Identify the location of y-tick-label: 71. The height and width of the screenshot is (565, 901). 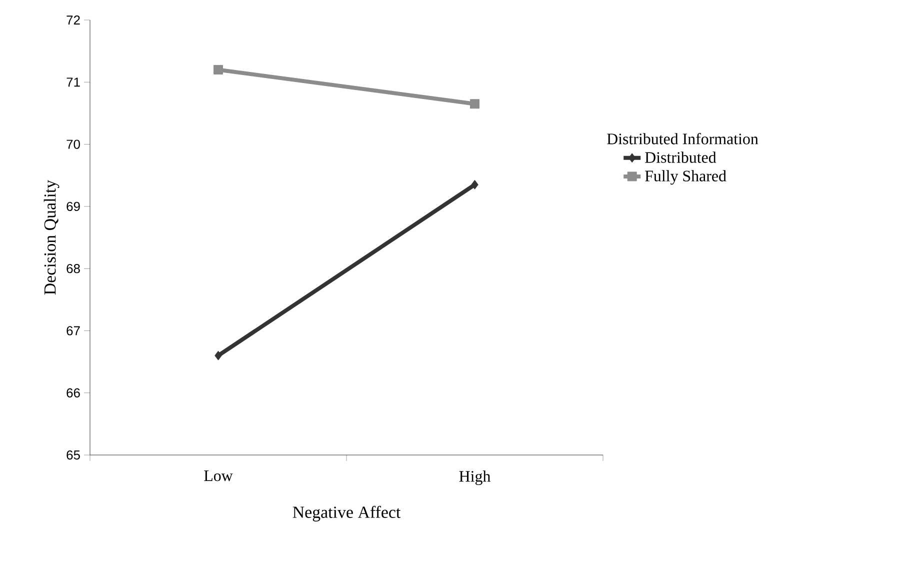
(73, 82).